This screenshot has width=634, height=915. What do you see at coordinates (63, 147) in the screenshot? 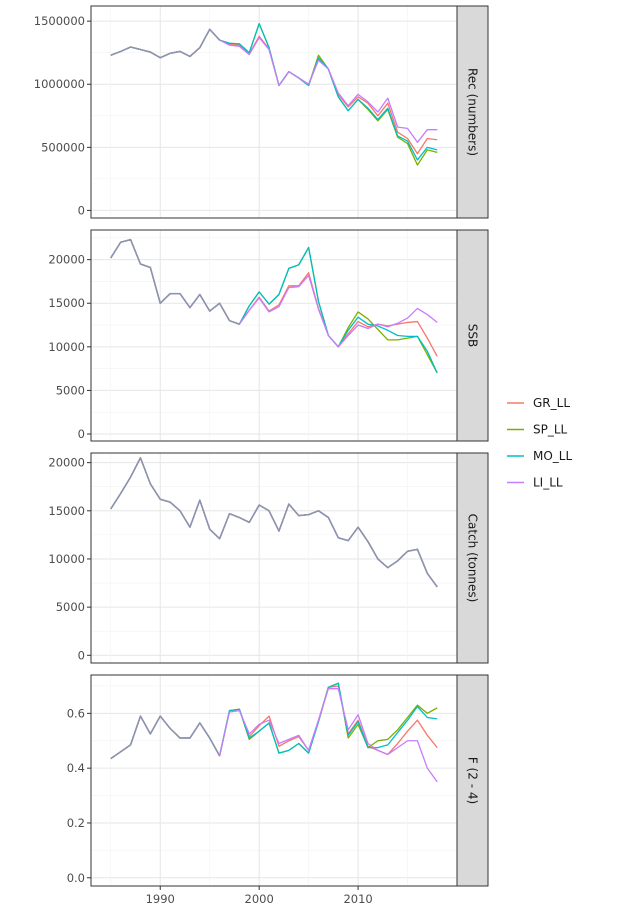
I see `y-tick-label: 500000` at bounding box center [63, 147].